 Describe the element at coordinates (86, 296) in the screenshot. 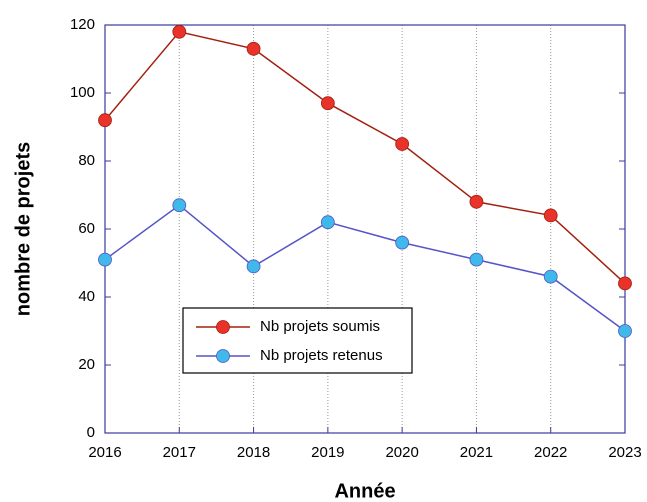

I see `y-tick-label: 40` at that location.